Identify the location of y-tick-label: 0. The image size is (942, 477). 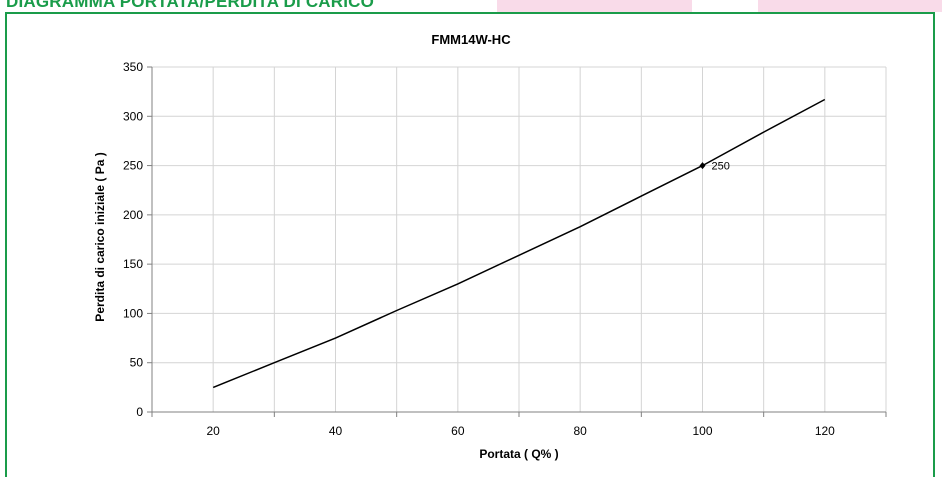
(139, 412).